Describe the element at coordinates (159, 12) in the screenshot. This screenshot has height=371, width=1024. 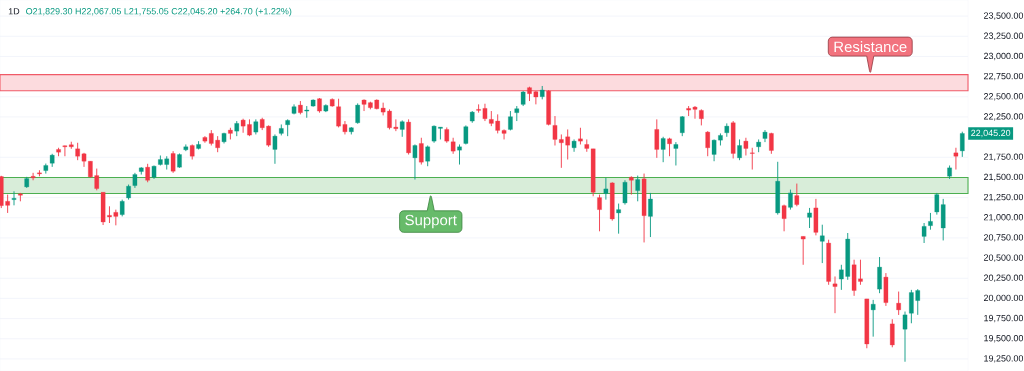
I see `text: O21,829.30 H22,067.05 L21,755.05 C22,045.20 +264.70 (+1.22%)` at that location.